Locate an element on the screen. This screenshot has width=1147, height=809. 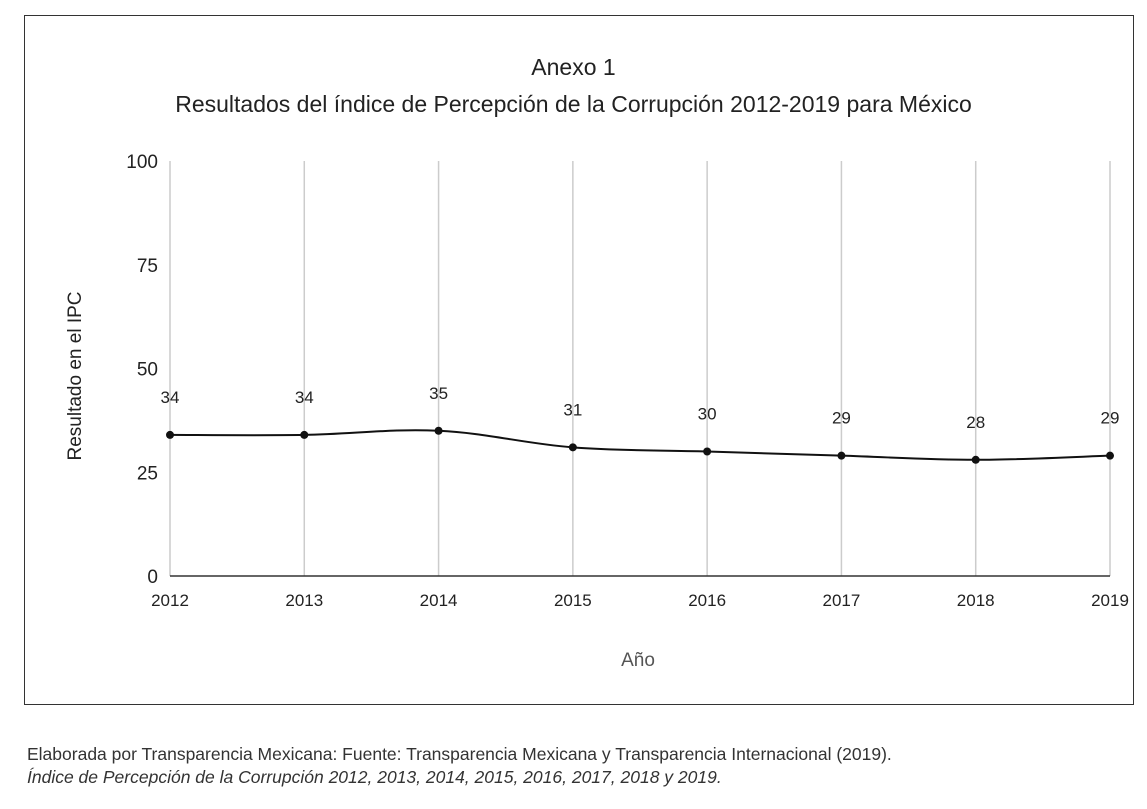
y-tick-label: 50 is located at coordinates (147, 370).